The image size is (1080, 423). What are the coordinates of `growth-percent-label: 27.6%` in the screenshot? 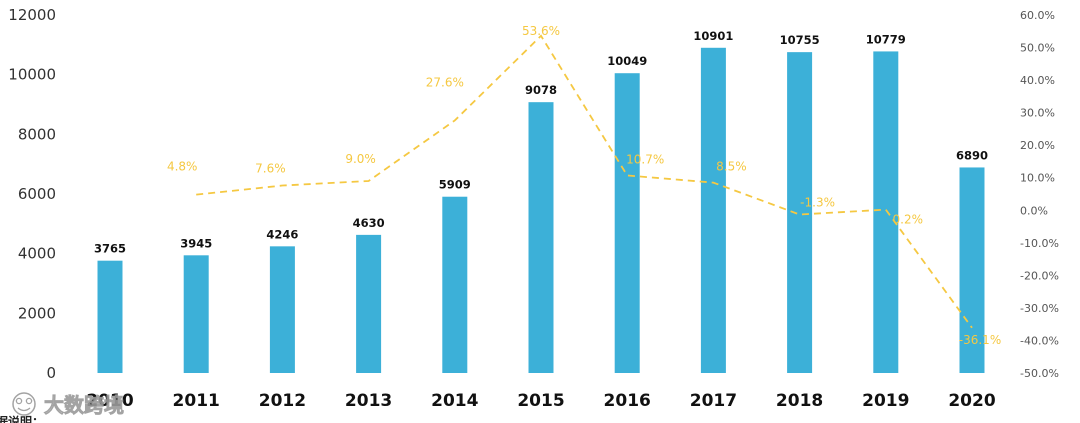 It's located at (445, 82).